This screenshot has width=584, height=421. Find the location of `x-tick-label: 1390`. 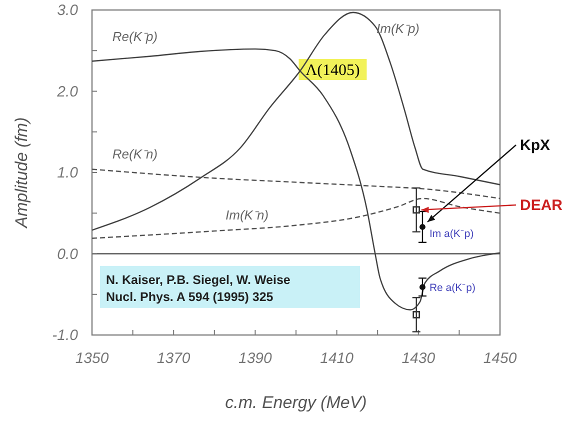

x-tick-label: 1390 is located at coordinates (255, 358).